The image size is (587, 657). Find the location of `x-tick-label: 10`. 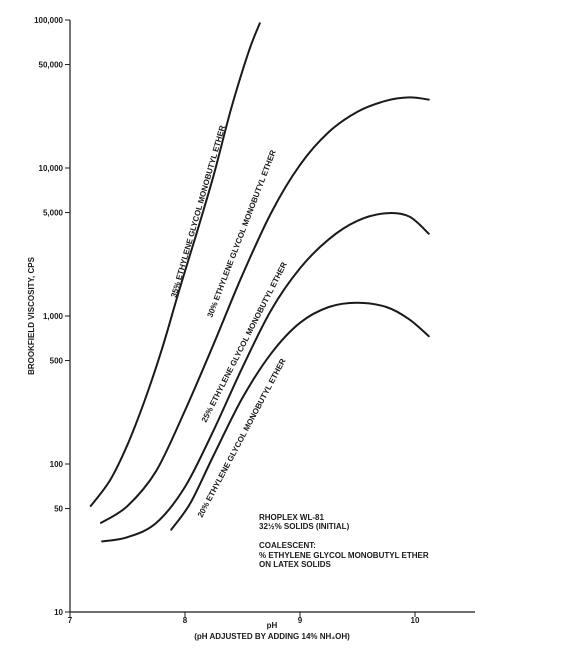

x-tick-label: 10 is located at coordinates (415, 620).